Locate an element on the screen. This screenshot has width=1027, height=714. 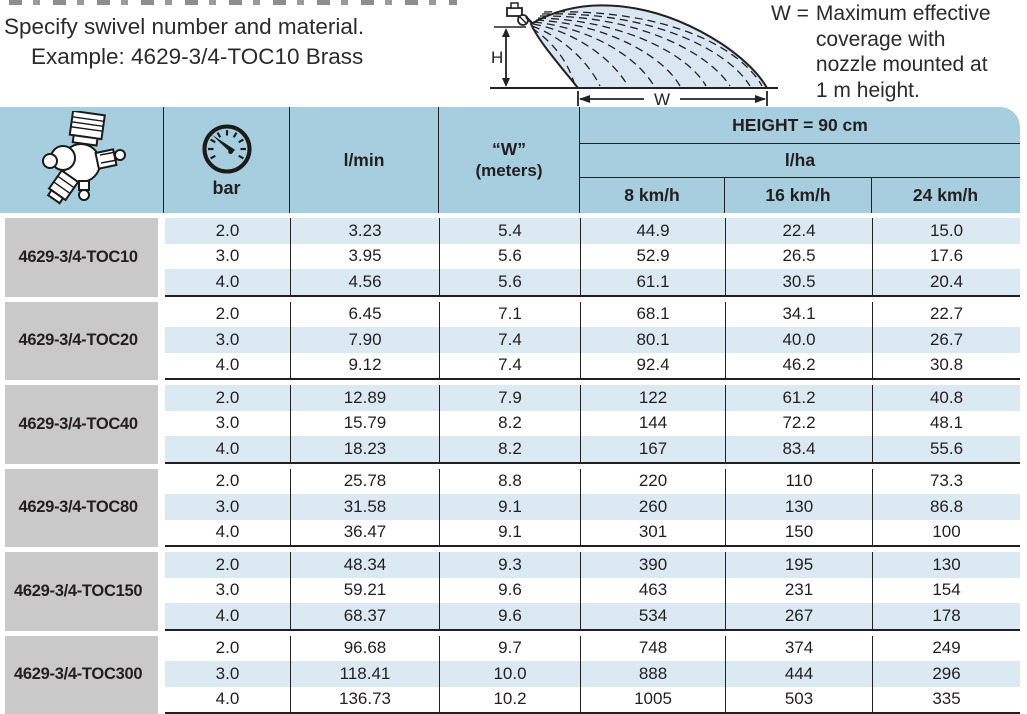
data-cell: 8.8 is located at coordinates (510, 482).